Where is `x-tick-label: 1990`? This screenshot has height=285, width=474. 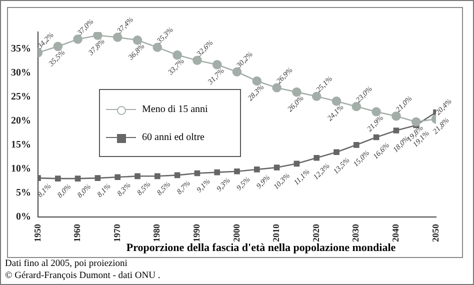 x-tick-label: 1990 is located at coordinates (197, 233).